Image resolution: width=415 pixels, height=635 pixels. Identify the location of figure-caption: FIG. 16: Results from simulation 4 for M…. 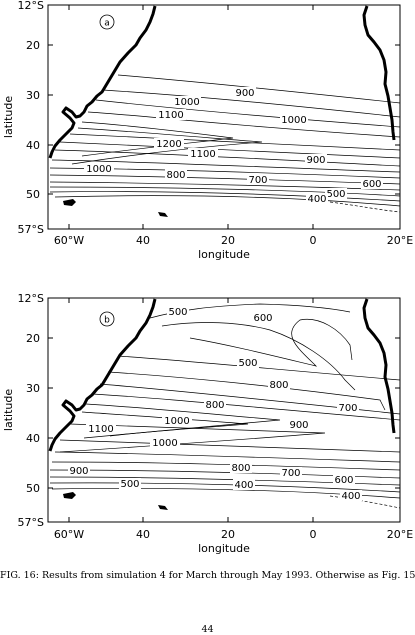
(207, 575).